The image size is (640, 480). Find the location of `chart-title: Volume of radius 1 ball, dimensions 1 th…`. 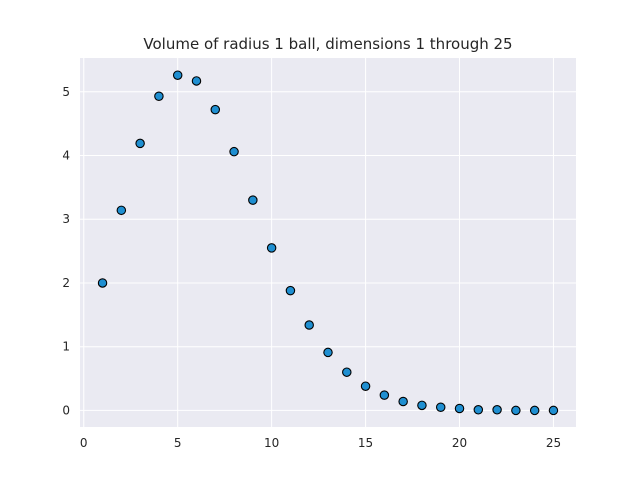

chart-title: Volume of radius 1 ball, dimensions 1 th… is located at coordinates (327, 44).